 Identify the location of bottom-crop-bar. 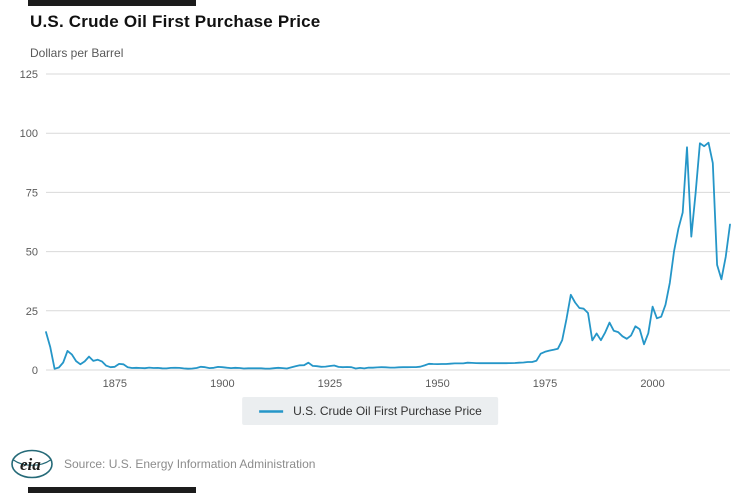
(112, 490).